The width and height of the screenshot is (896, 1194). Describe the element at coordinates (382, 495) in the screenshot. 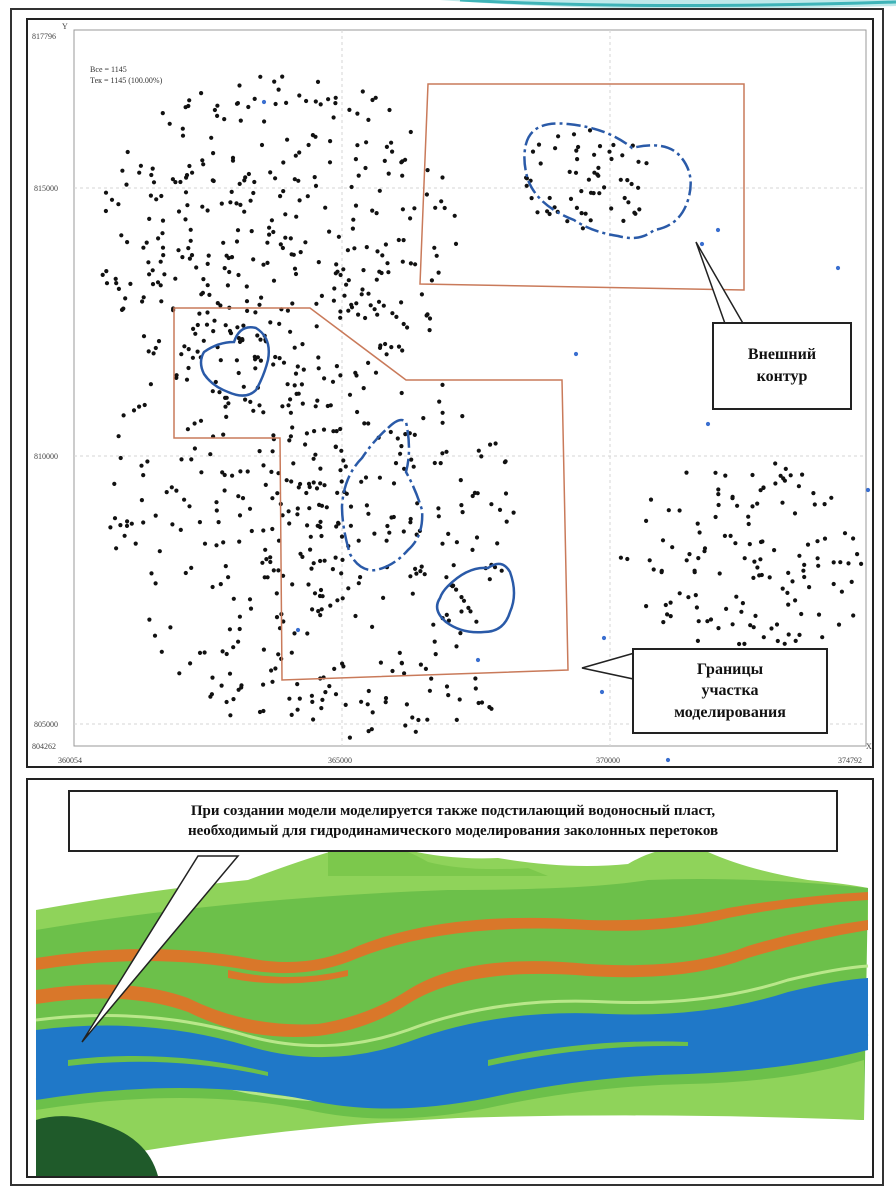

I see `outer-contour-center` at that location.